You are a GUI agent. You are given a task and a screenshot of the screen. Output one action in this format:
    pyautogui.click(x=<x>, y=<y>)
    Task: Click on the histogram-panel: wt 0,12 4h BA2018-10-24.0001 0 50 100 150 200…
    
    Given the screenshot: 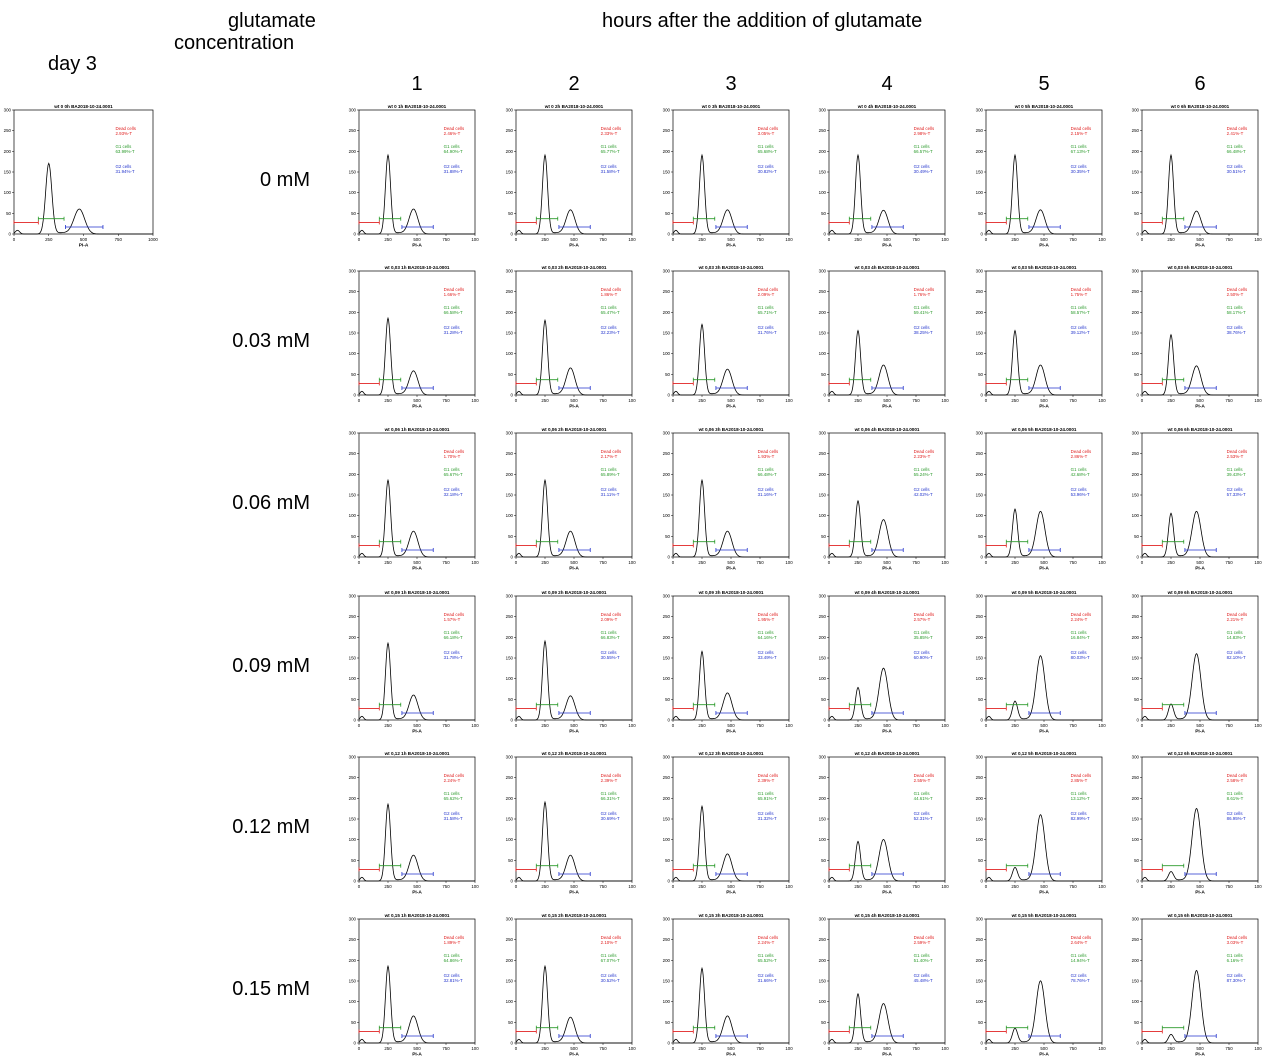 What is the action you would take?
    pyautogui.click(x=884, y=823)
    